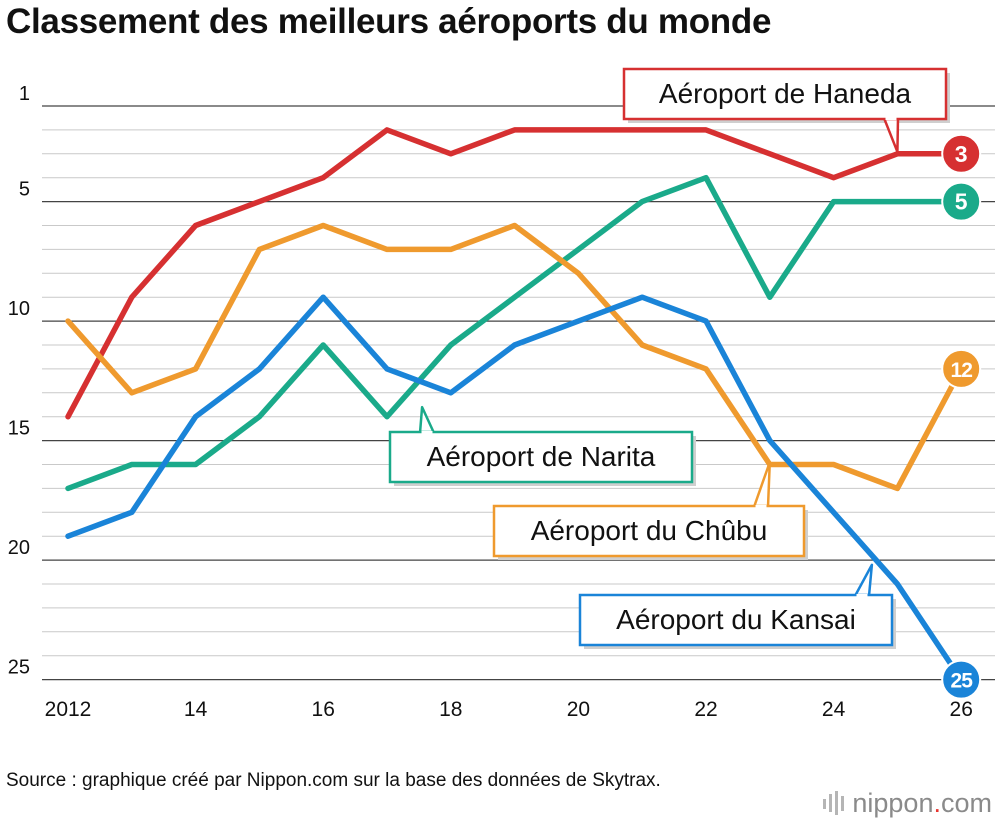  Describe the element at coordinates (966, 803) in the screenshot. I see `logo-tld: com` at that location.